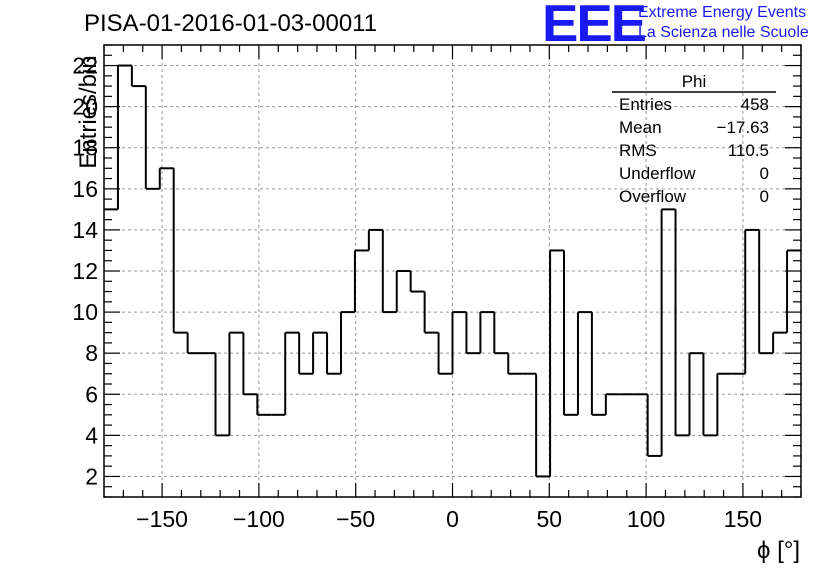 Image resolution: width=836 pixels, height=572 pixels. What do you see at coordinates (85, 107) in the screenshot?
I see `y-tick-label: 20` at bounding box center [85, 107].